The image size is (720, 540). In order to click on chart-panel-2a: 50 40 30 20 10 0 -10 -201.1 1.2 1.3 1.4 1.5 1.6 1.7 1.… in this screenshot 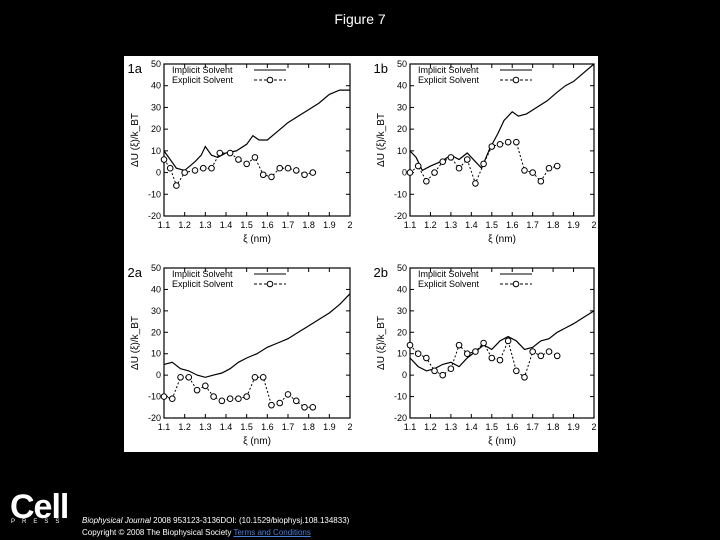, I will do `click(240, 355)`.